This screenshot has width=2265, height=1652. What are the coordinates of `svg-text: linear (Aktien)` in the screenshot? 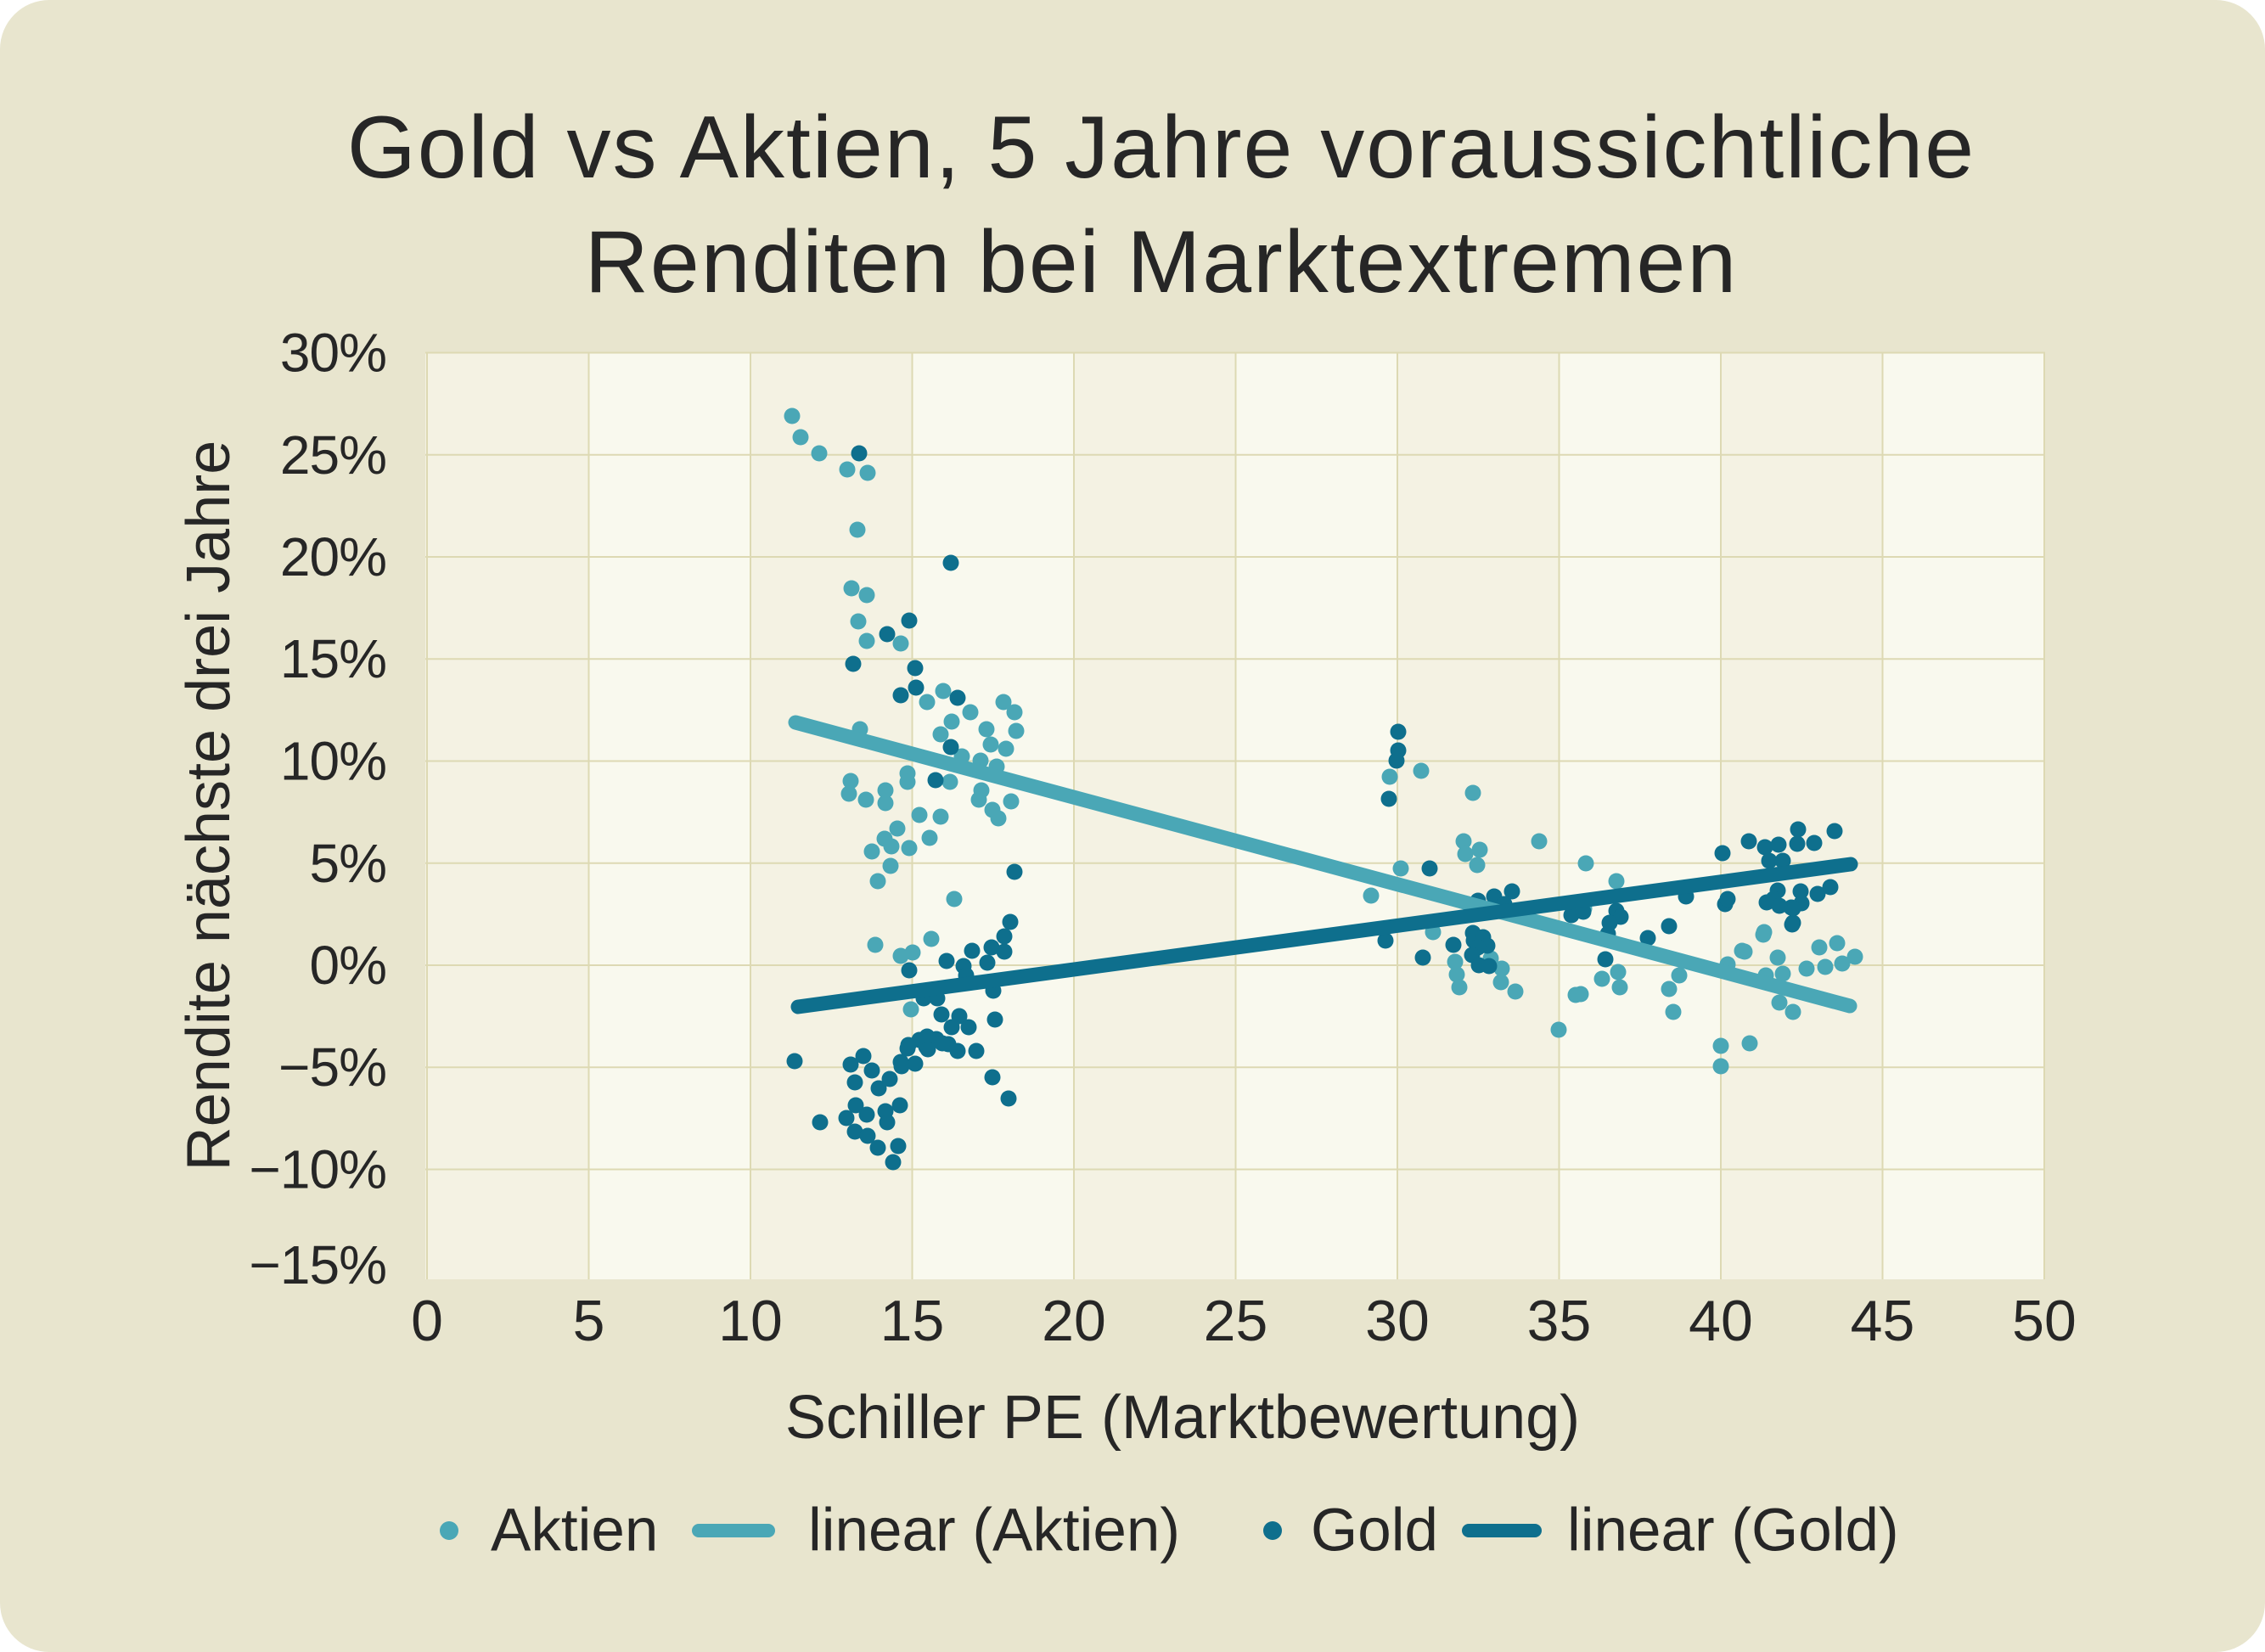 It's located at (994, 1531).